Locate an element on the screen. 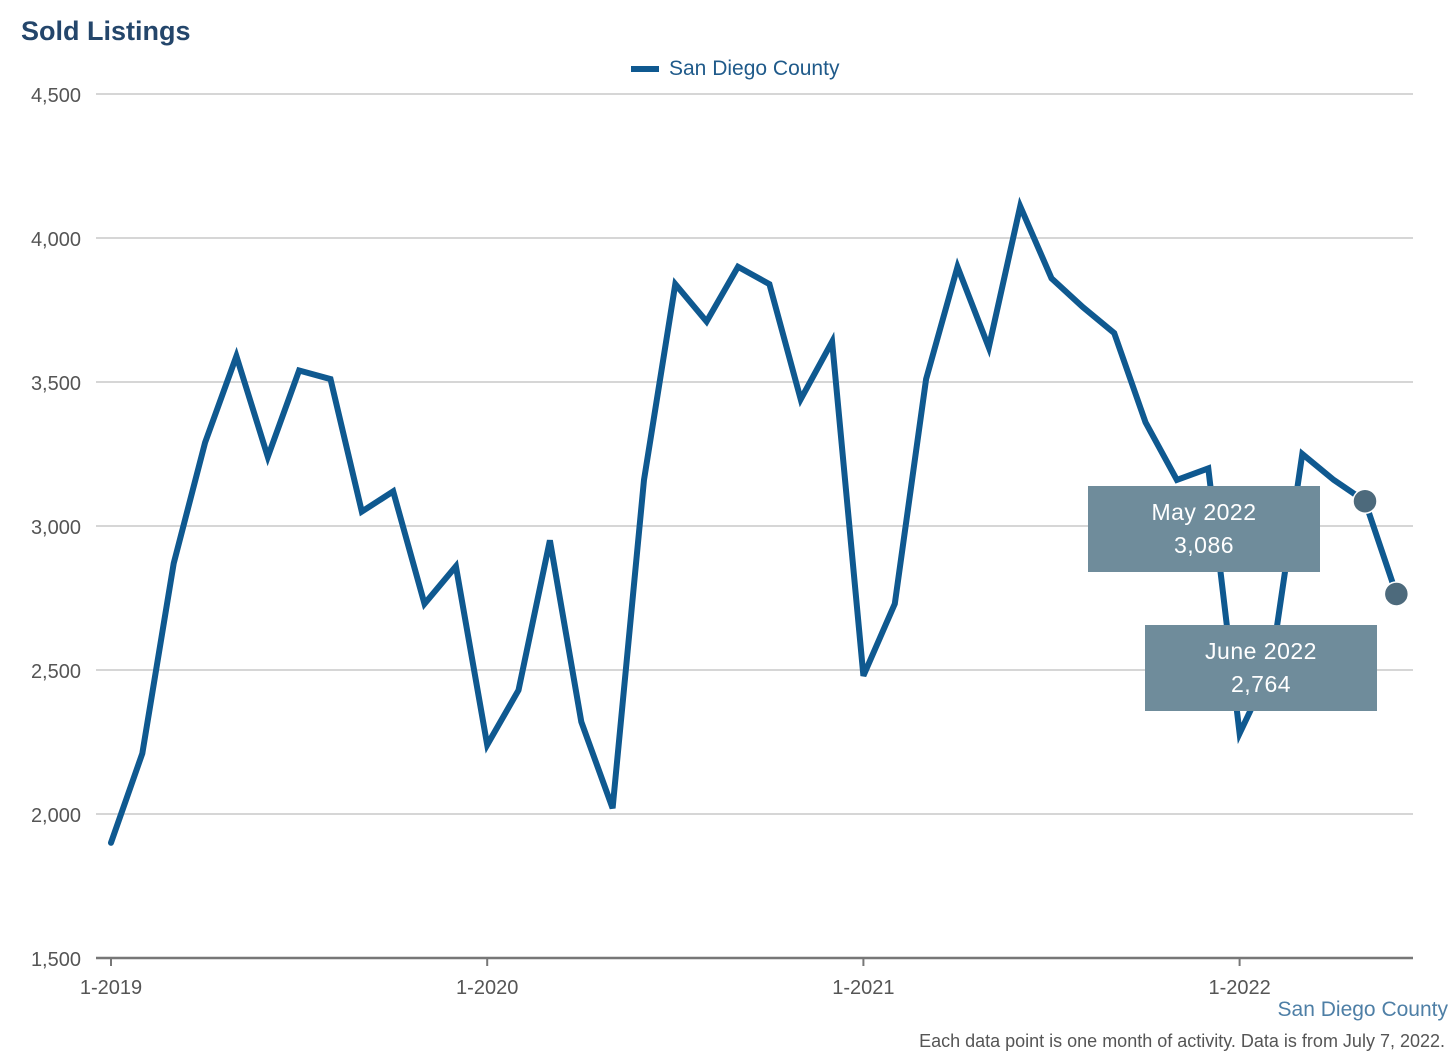  region-label: San Diego County is located at coordinates (1362, 1009).